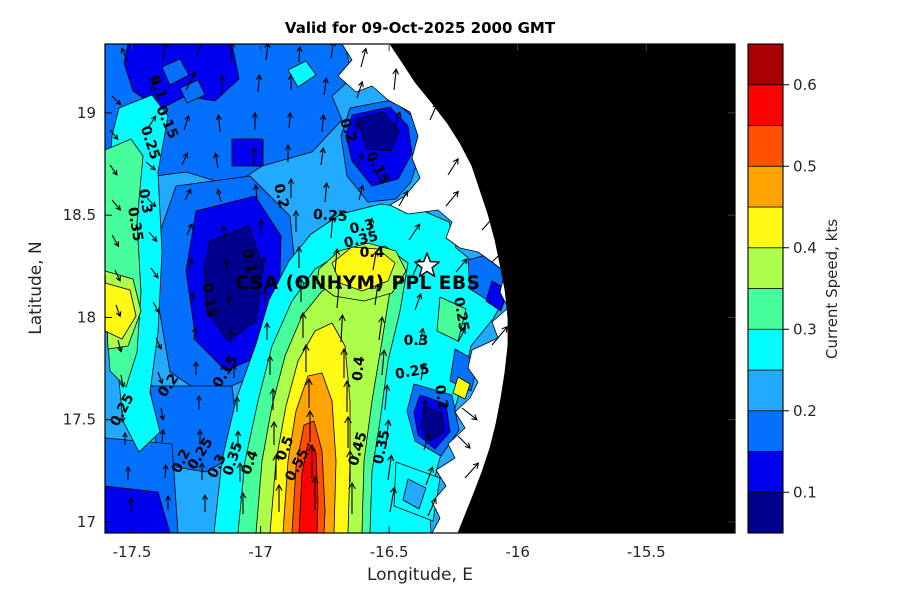 The height and width of the screenshot is (600, 900). Describe the element at coordinates (832, 289) in the screenshot. I see `colorbar-label: Current Speed, kts` at that location.